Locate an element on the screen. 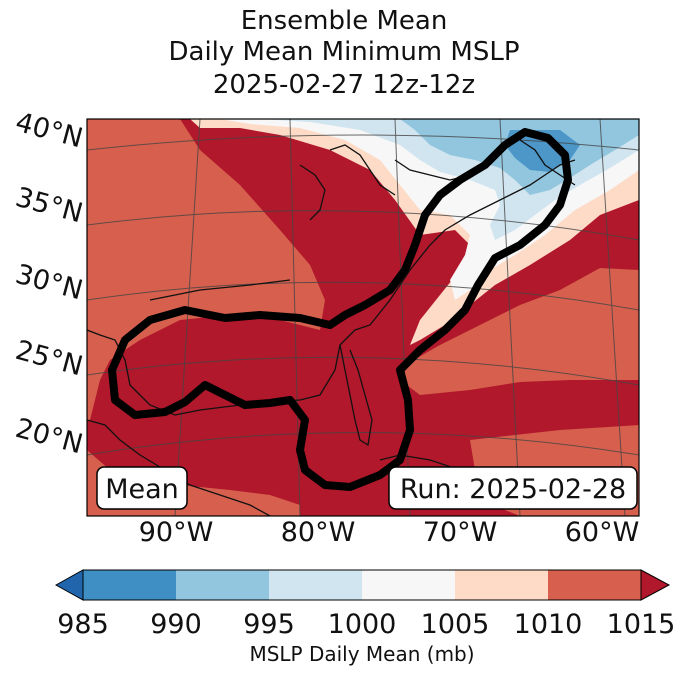 The width and height of the screenshot is (688, 674). colorbar-tick-990: 990 is located at coordinates (176, 624).